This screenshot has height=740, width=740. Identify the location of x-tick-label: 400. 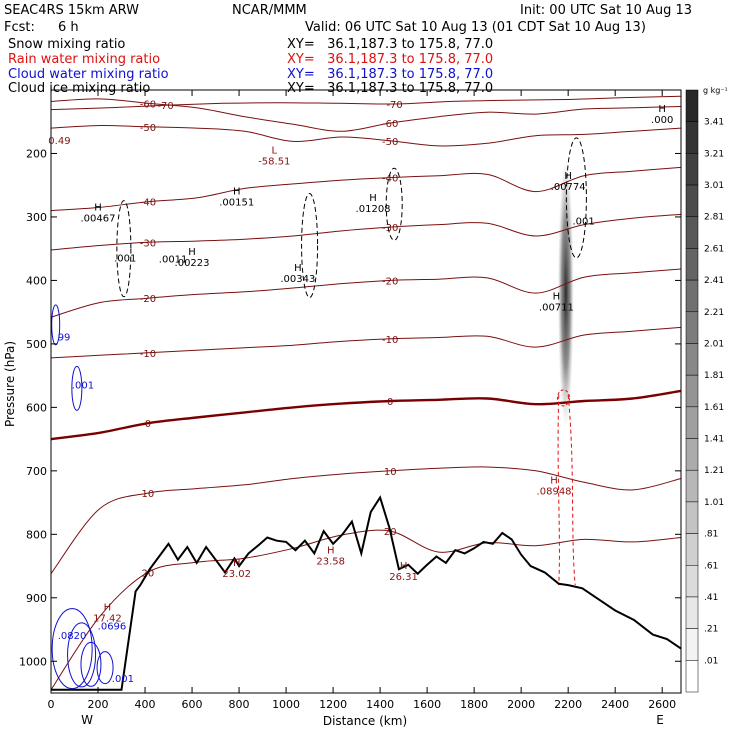
(145, 704).